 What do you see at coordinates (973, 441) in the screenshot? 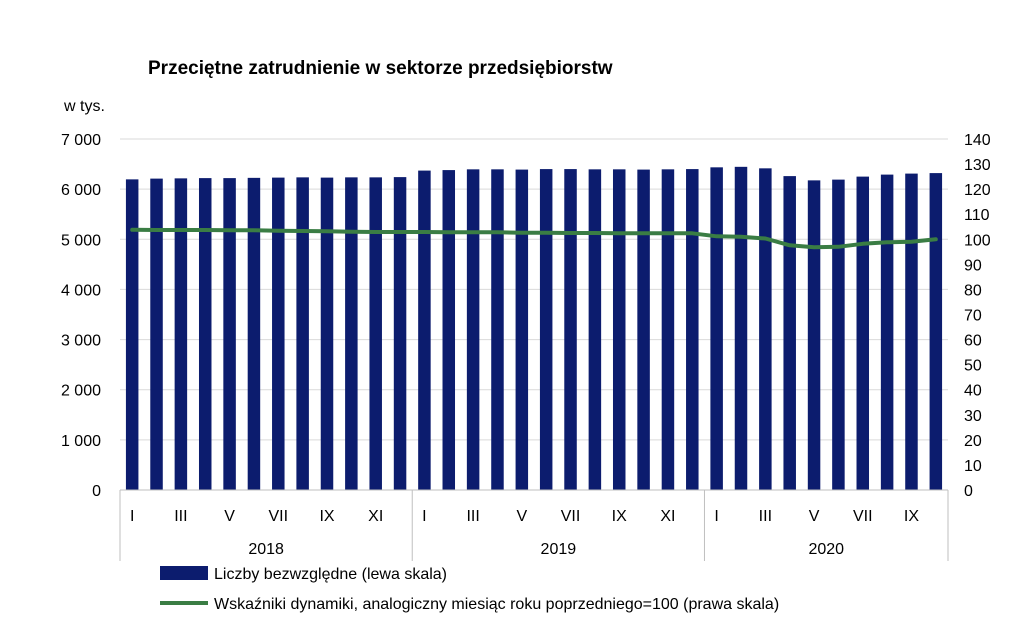
I see `y2-tick-label: 20` at bounding box center [973, 441].